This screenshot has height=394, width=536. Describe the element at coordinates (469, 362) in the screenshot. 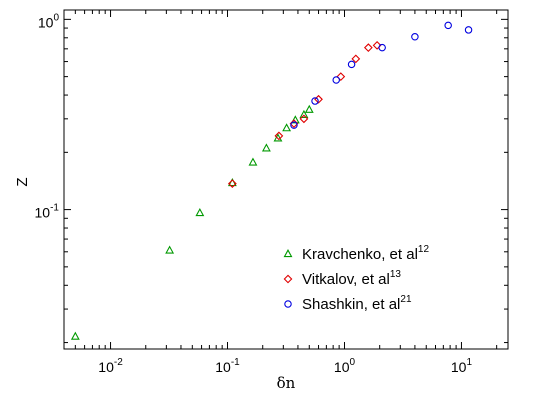

I see `x-tick-label-exponent: 1` at that location.